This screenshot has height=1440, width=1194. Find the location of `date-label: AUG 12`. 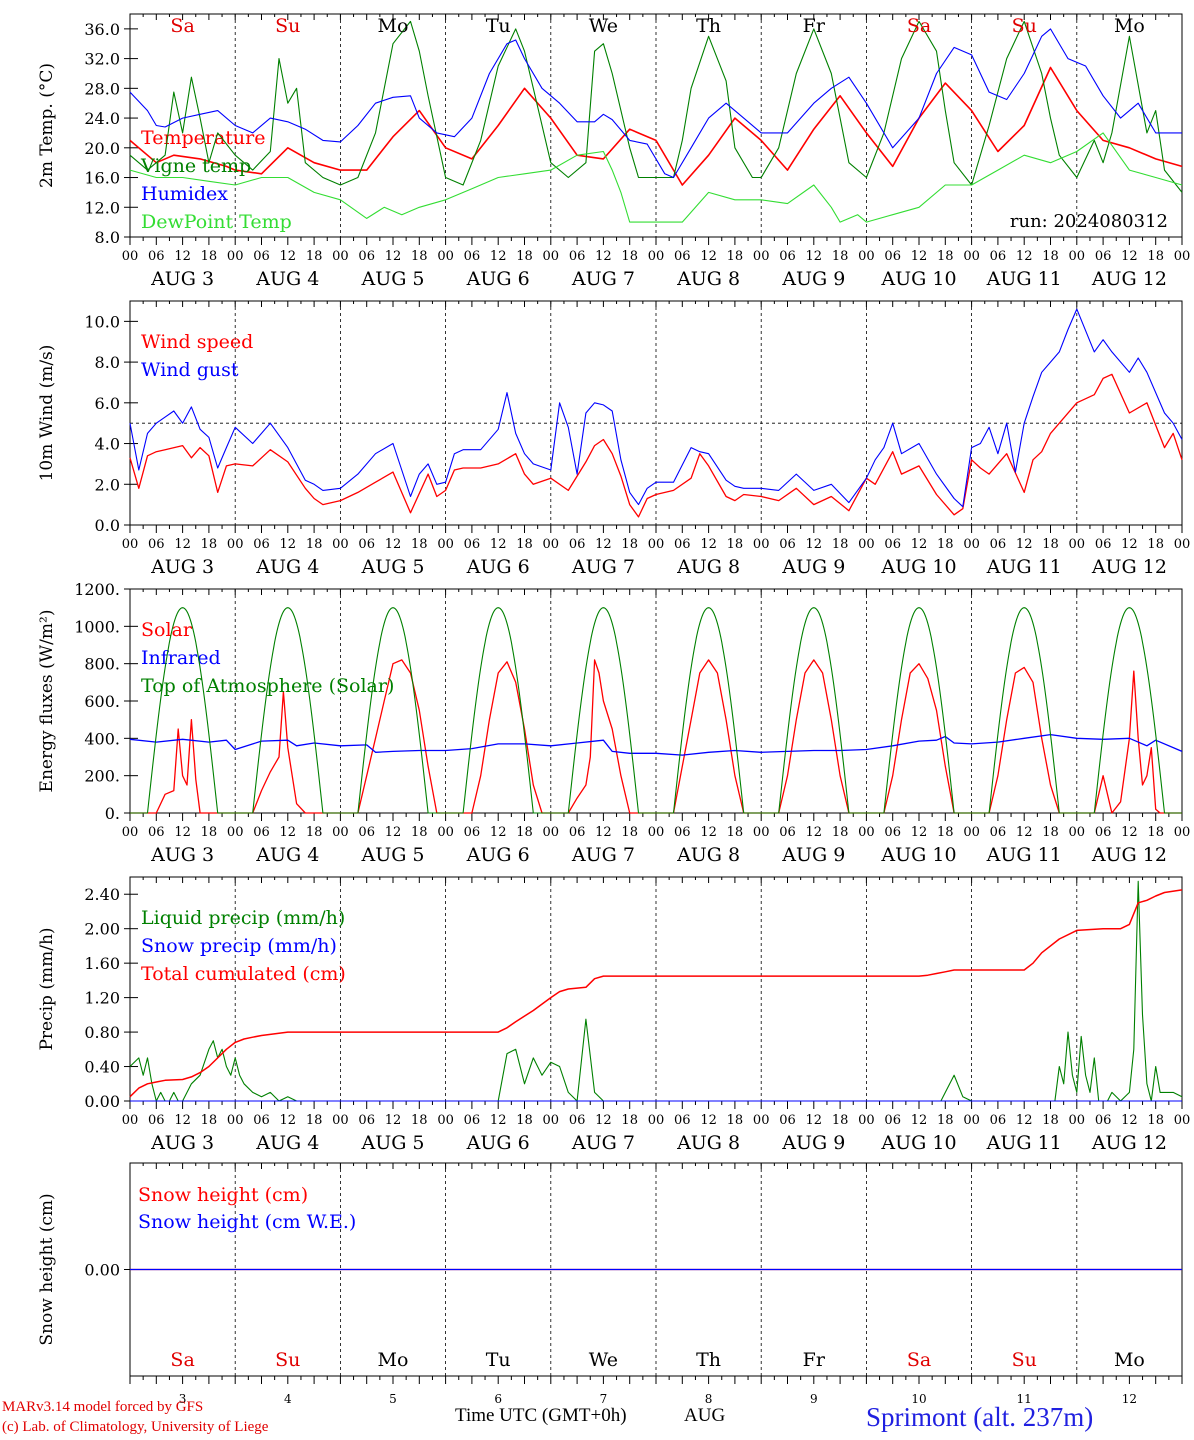

date-label: AUG 12 is located at coordinates (1129, 1143).